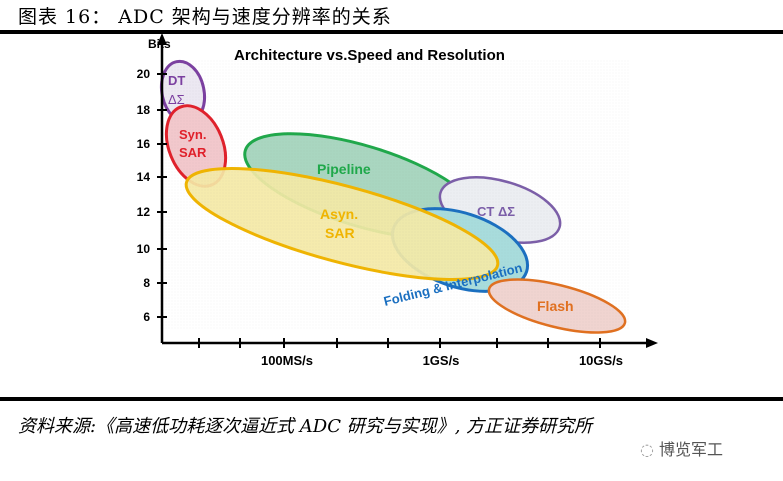  Describe the element at coordinates (691, 449) in the screenshot. I see `watermark-text: 博览军工` at that location.